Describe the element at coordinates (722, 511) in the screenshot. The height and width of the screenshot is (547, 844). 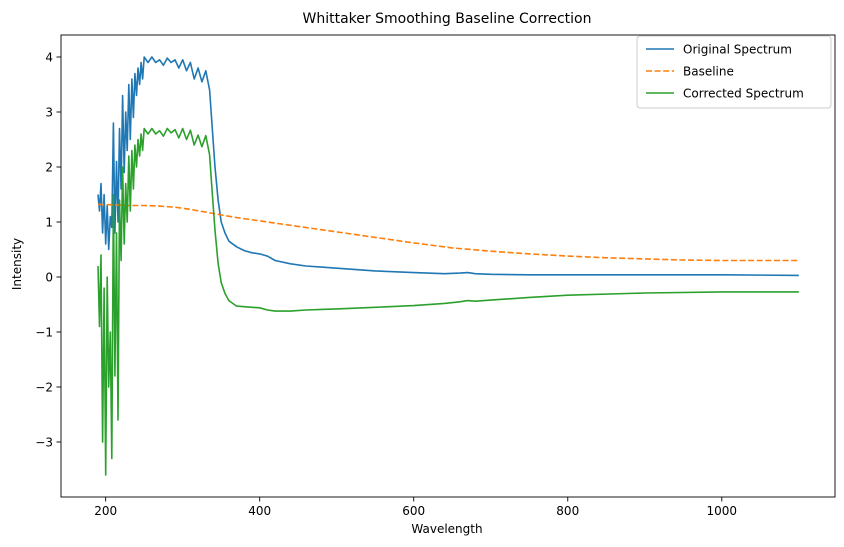
I see `x-tick-label: 1000` at that location.